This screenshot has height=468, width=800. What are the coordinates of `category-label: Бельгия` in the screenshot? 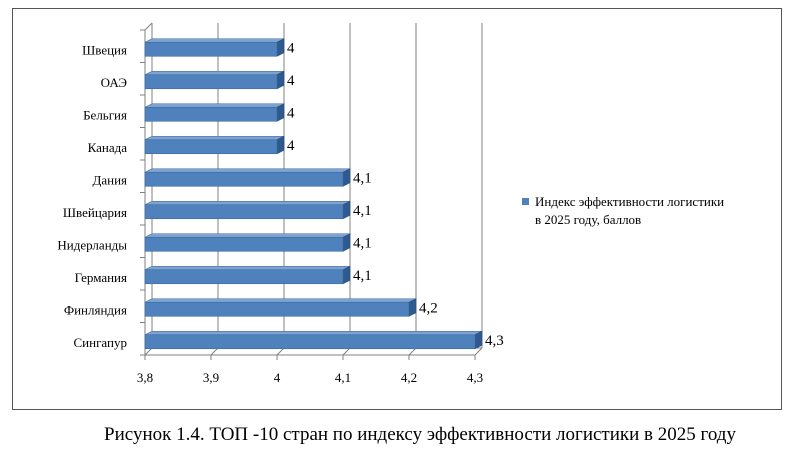 It's located at (105, 114).